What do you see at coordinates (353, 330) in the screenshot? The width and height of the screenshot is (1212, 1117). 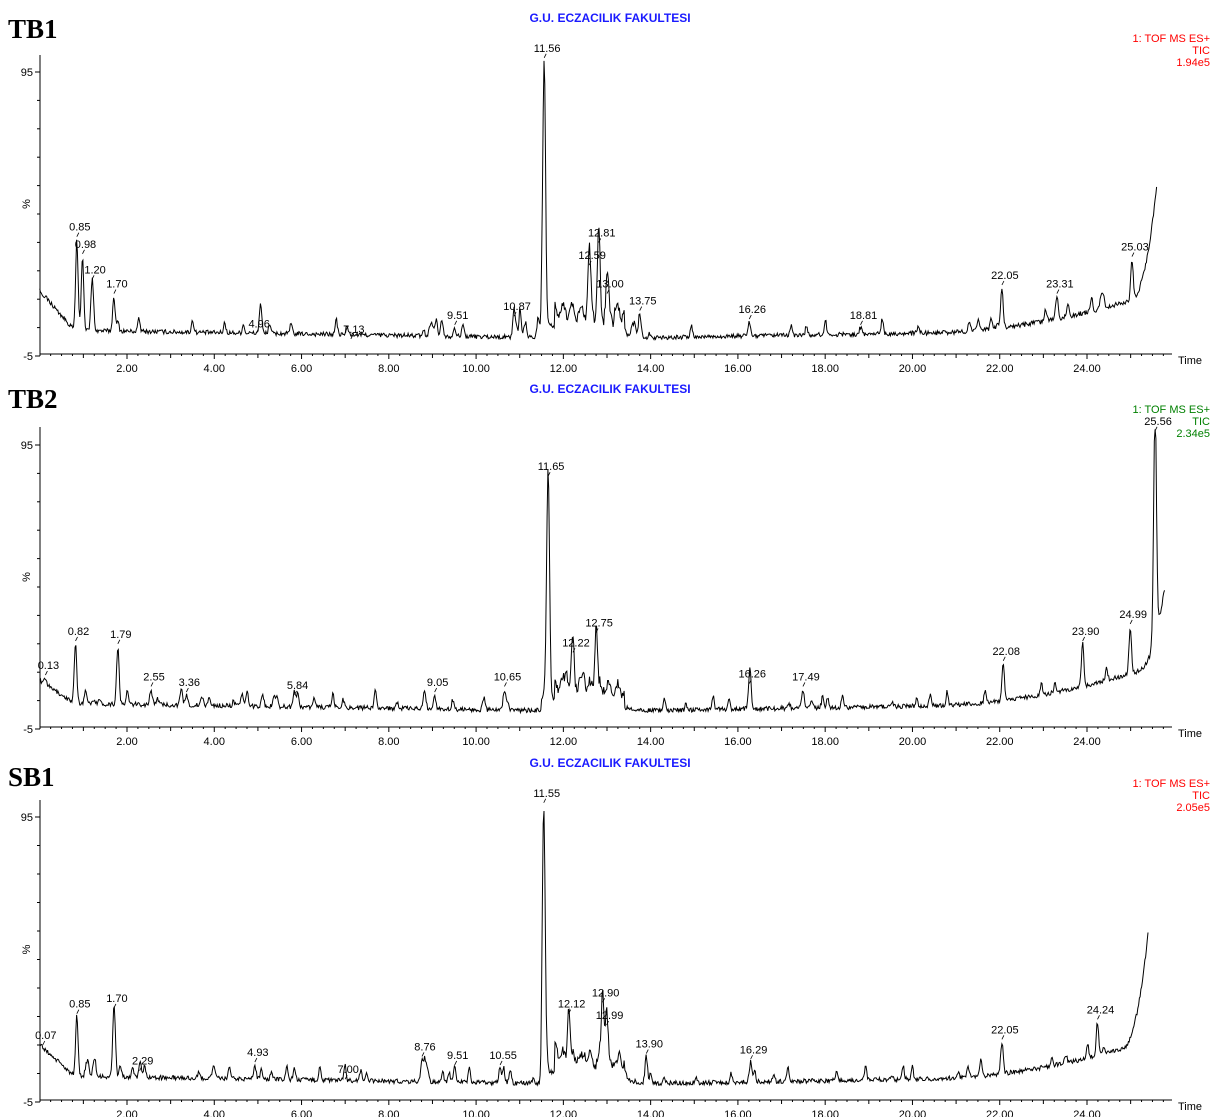 I see `peak-label: 7.13` at bounding box center [353, 330].